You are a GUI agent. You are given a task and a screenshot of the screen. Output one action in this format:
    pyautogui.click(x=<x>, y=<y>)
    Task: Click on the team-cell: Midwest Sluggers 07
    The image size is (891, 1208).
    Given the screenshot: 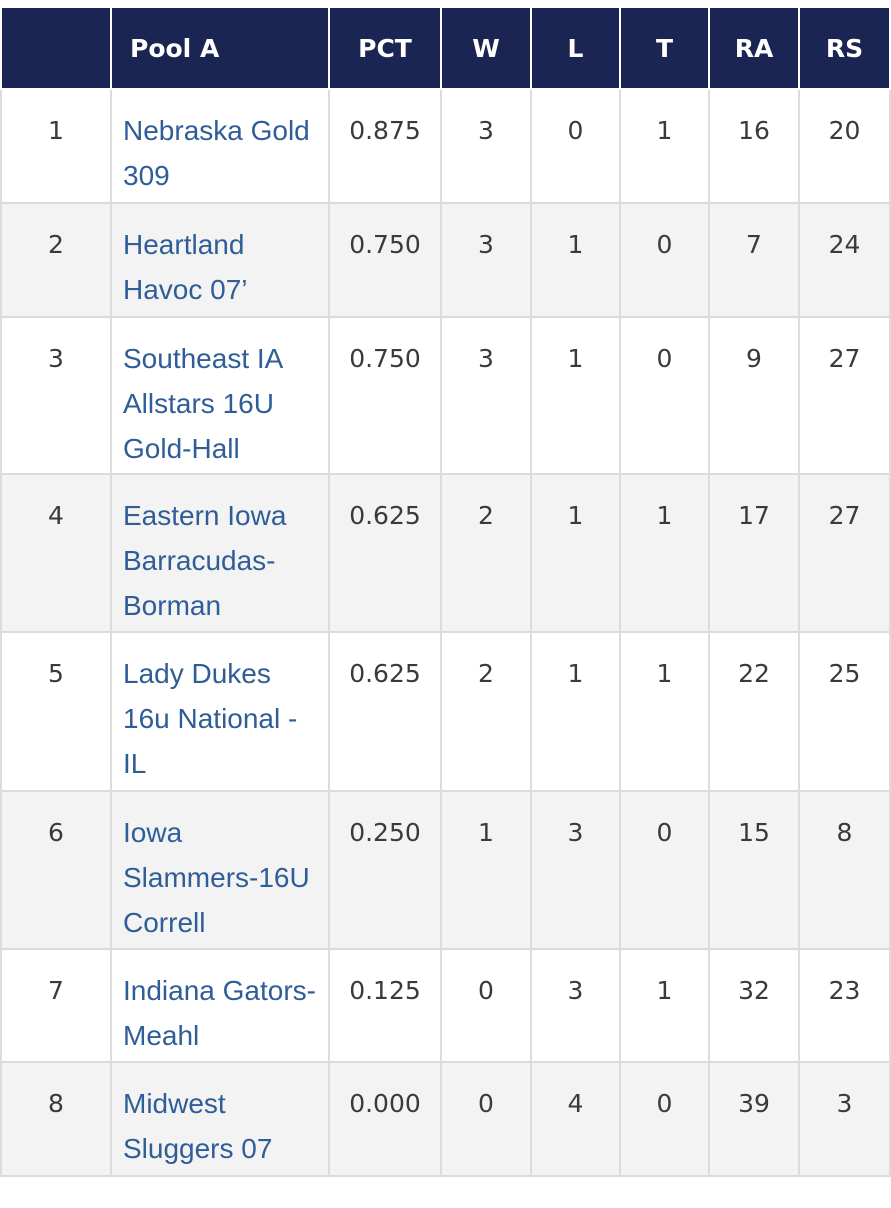 What is the action you would take?
    pyautogui.click(x=220, y=1119)
    